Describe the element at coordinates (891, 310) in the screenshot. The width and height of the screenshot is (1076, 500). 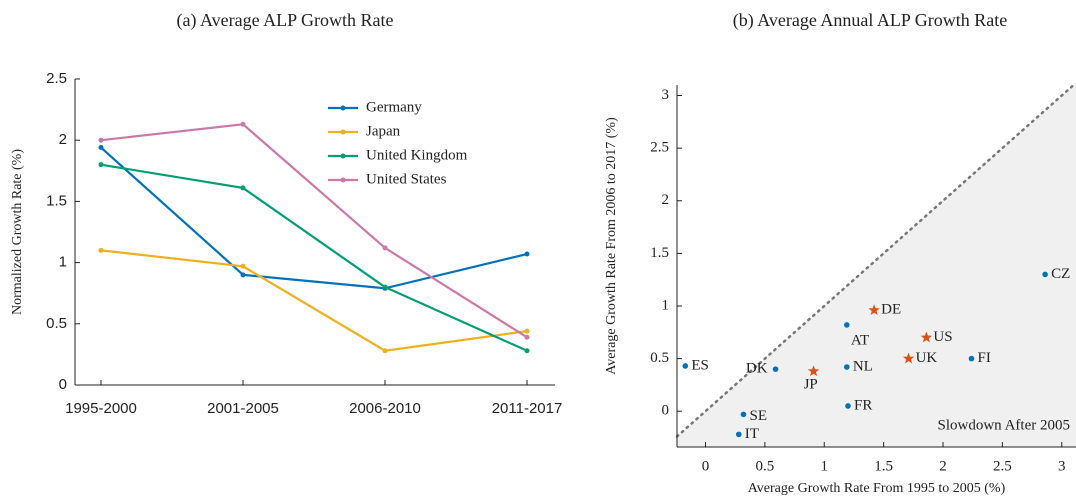
I see `point-label: DE` at that location.